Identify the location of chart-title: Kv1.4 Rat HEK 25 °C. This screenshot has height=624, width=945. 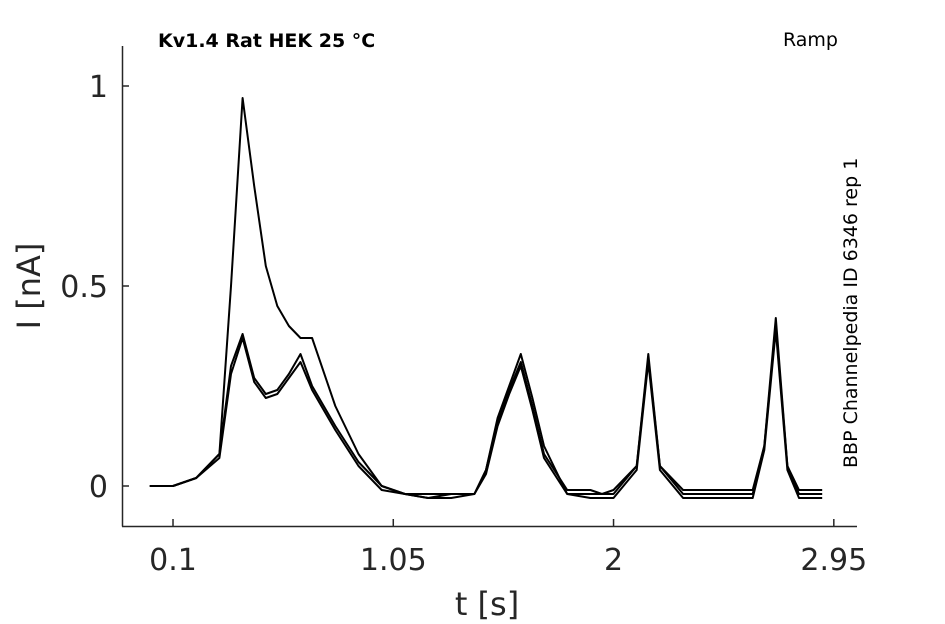
(266, 41).